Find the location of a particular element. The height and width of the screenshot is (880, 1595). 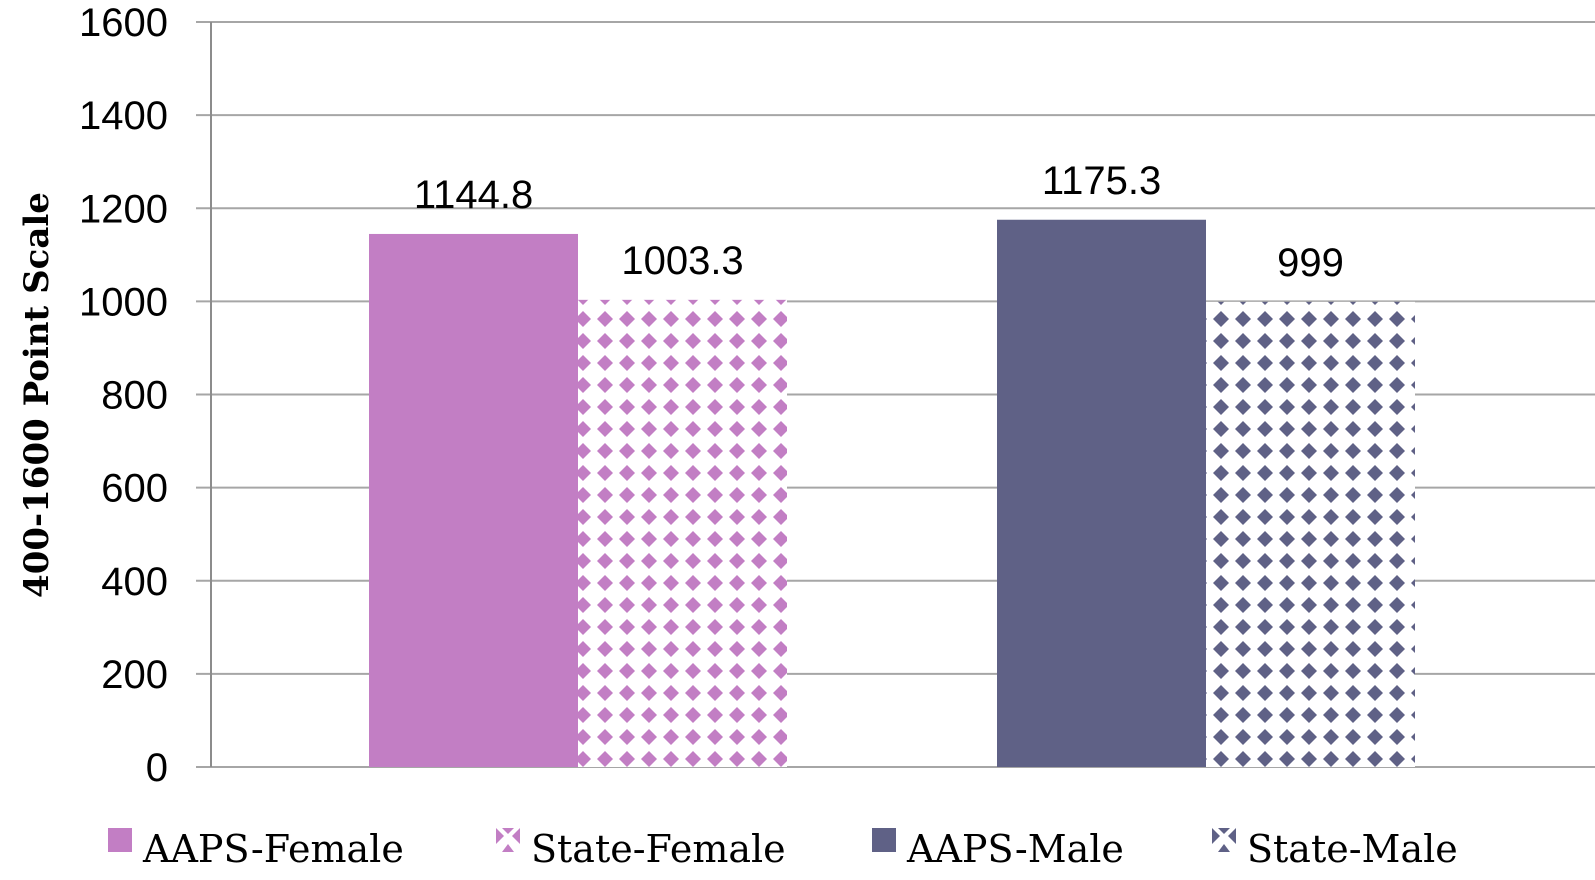

legend-label-aaps-male: AAPS-Male is located at coordinates (1015, 849).